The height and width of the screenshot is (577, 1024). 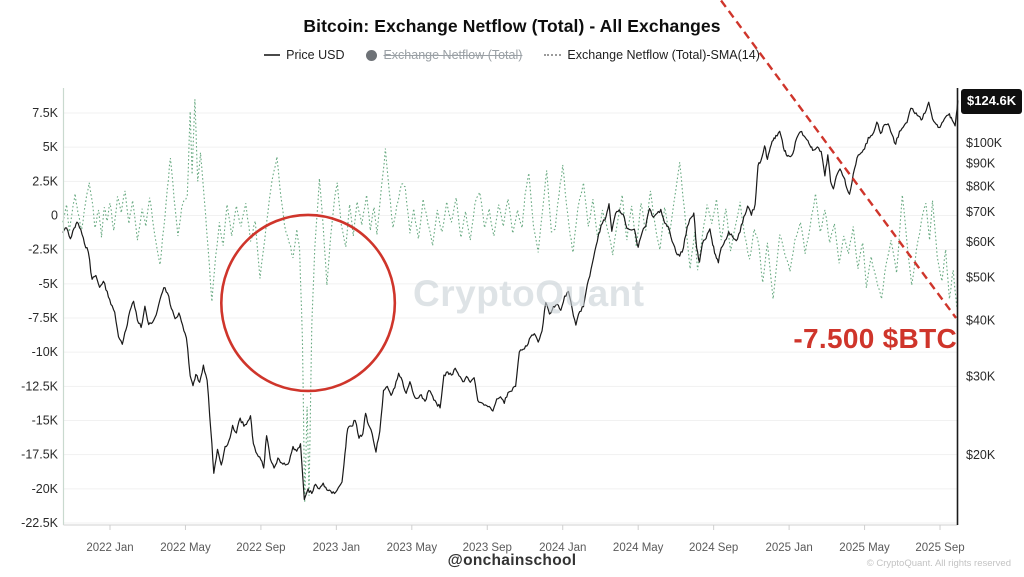 I want to click on left-axis-tick-label: -5K, so click(x=49, y=284).